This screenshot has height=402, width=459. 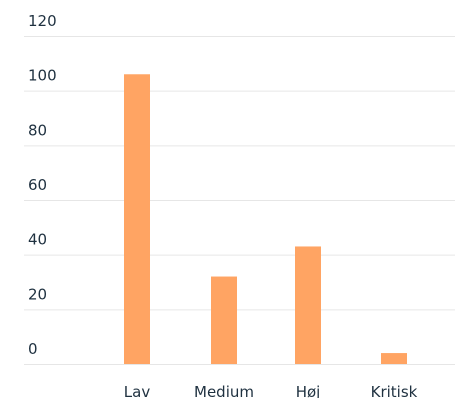 I want to click on y-axis-tick-labels: 0 20 40 60 80 100 120, so click(x=42, y=185).